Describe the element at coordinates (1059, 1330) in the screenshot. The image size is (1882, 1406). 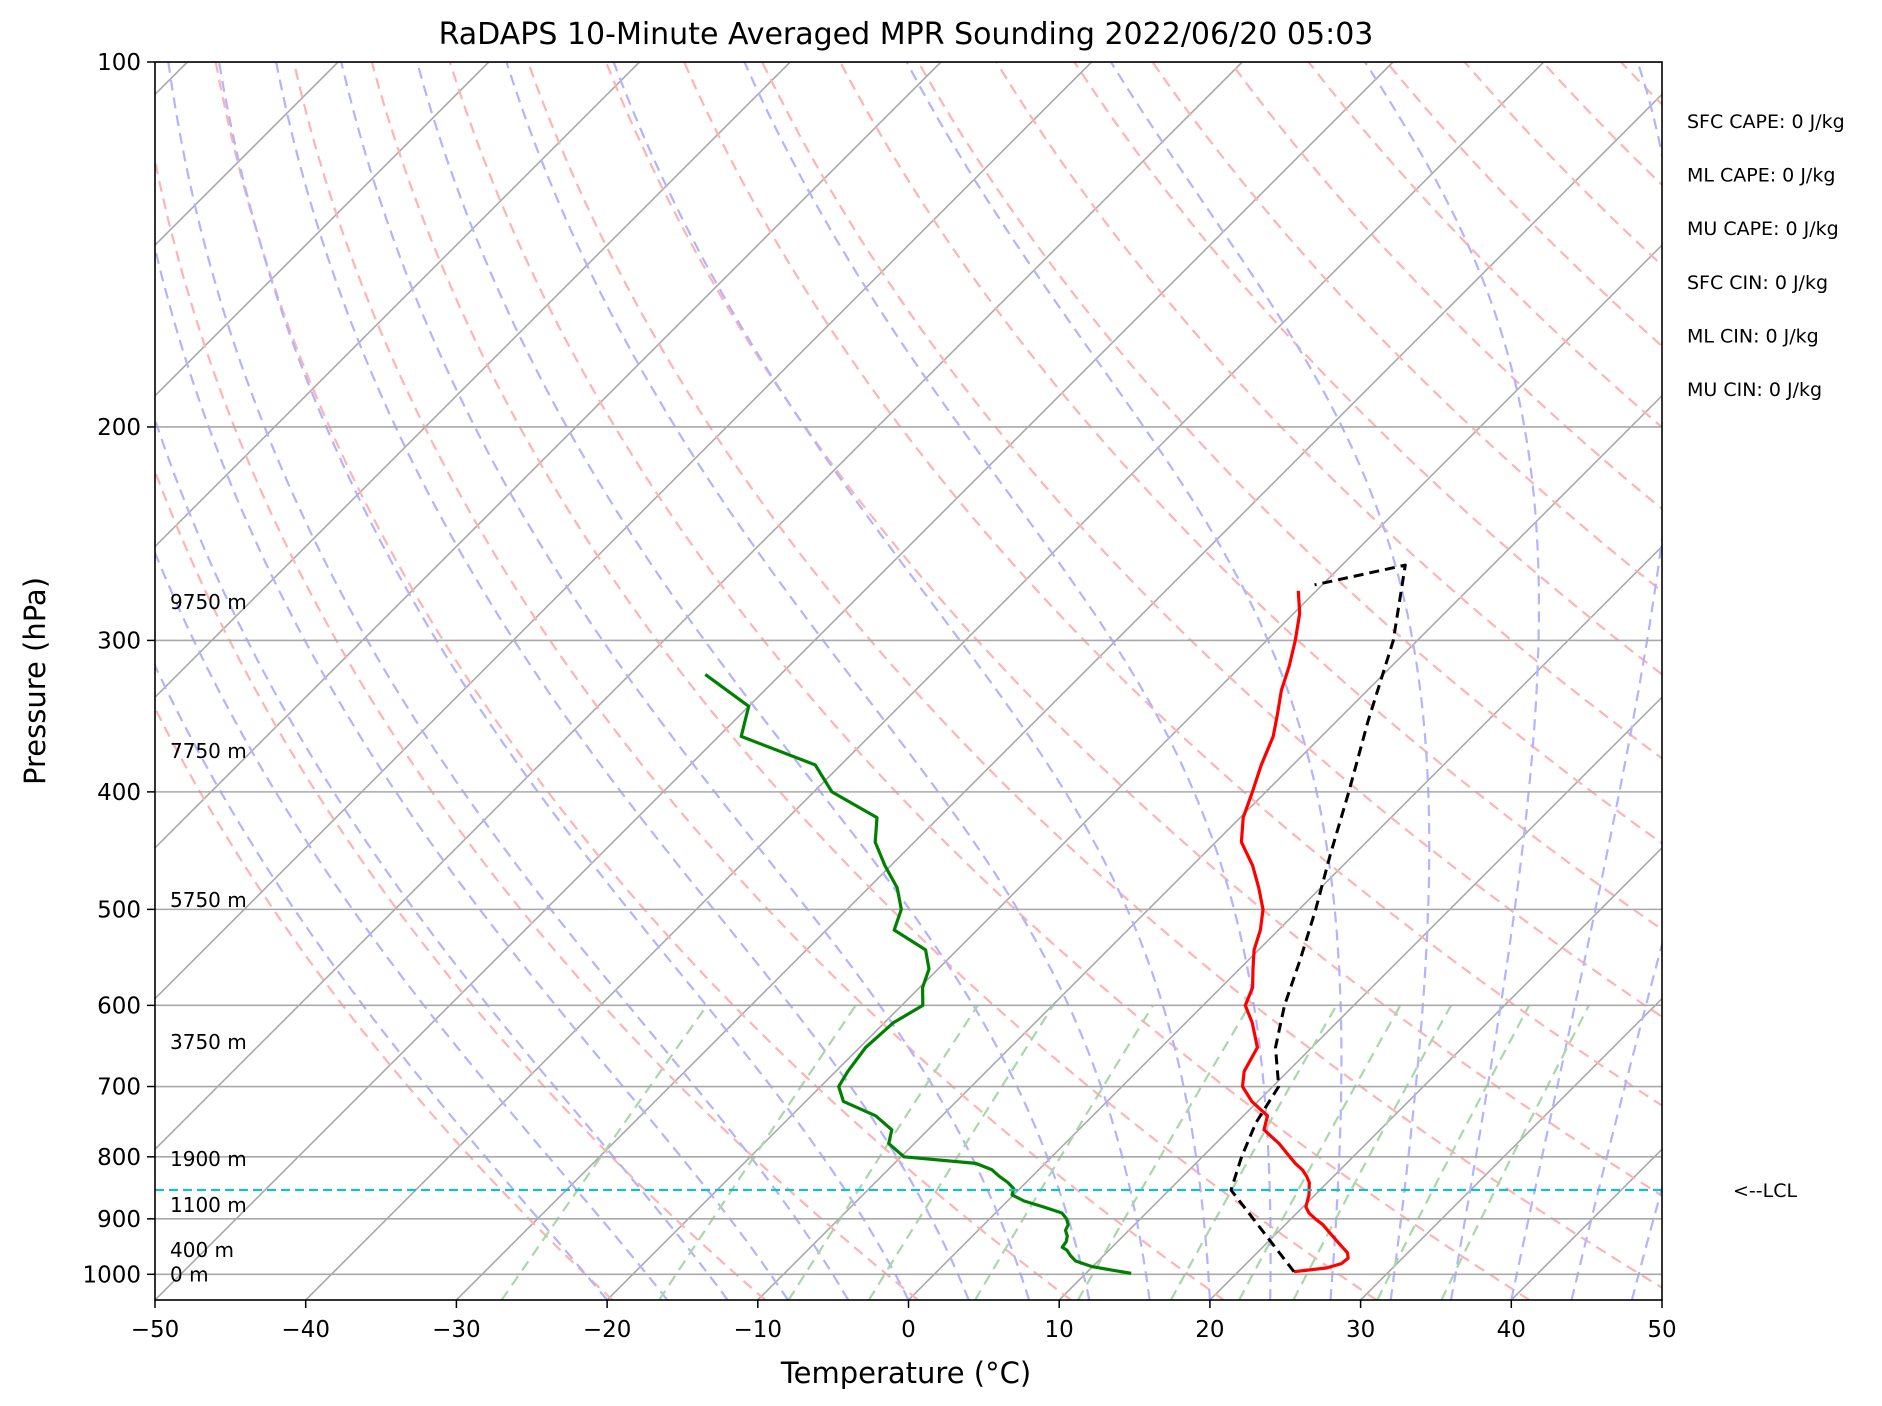
I see `x-tick-label: 10` at that location.